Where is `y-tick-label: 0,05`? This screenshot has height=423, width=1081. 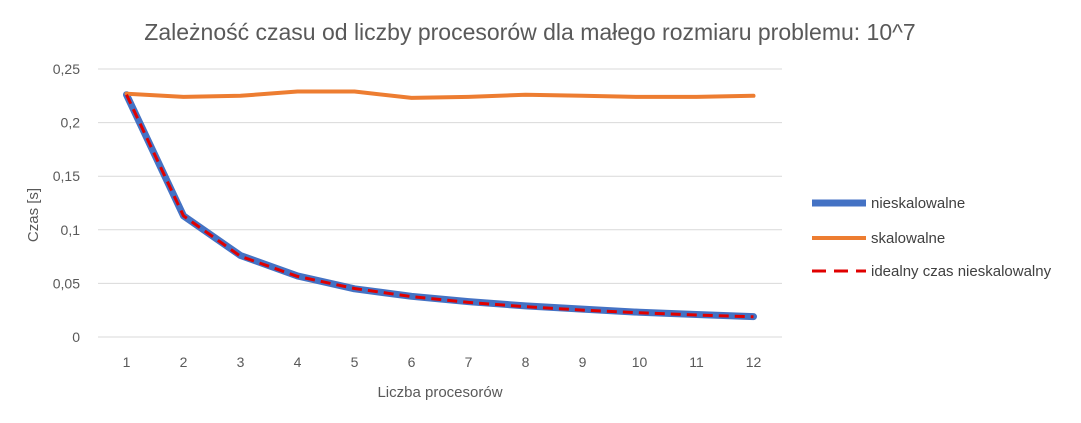
y-tick-label: 0,05 is located at coordinates (66, 283).